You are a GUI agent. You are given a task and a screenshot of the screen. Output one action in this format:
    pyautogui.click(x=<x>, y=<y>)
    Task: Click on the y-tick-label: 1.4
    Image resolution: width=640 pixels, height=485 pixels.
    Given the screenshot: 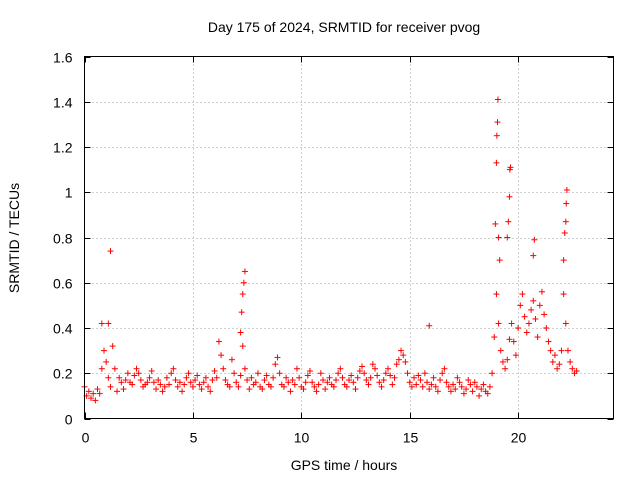 What is the action you would take?
    pyautogui.click(x=63, y=103)
    